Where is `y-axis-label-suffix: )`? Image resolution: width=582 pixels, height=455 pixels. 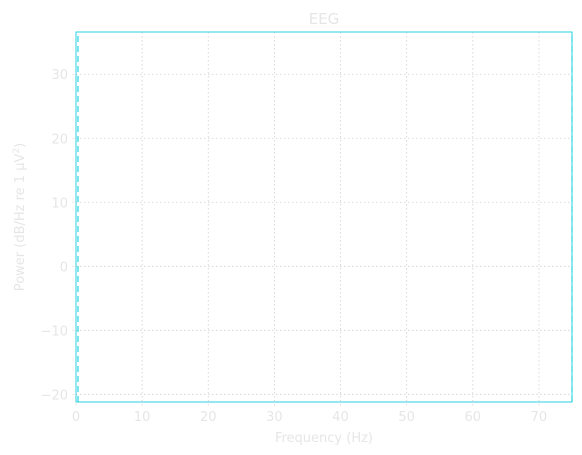 y-axis-label-suffix: ) is located at coordinates (20, 145).